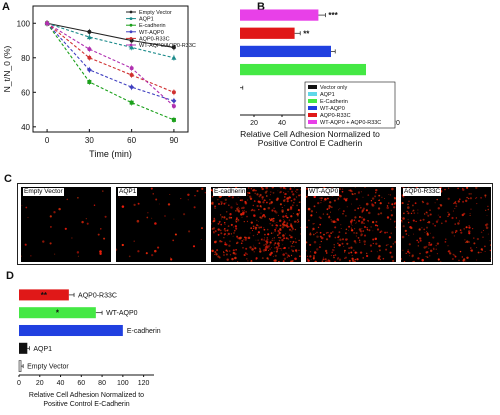 The image size is (500, 415). Describe the element at coordinates (161, 224) in the screenshot. I see `micrograph-aqp1: AQP1` at that location.